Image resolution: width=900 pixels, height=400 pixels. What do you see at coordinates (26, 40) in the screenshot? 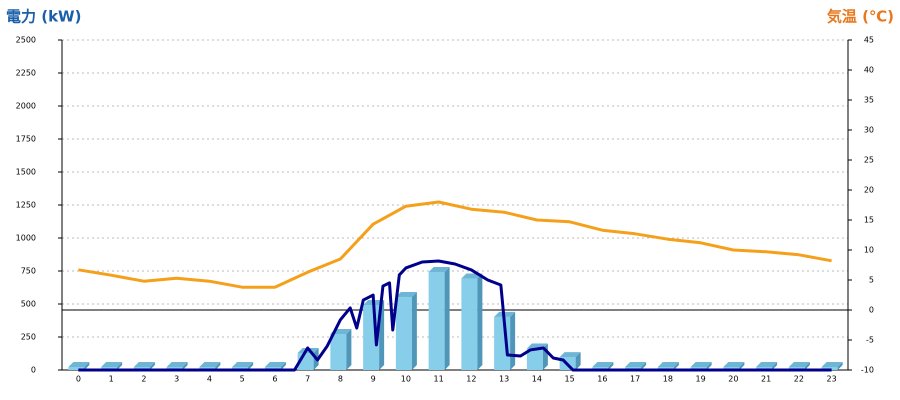
I see `y-tick-label: 2500` at bounding box center [26, 40].